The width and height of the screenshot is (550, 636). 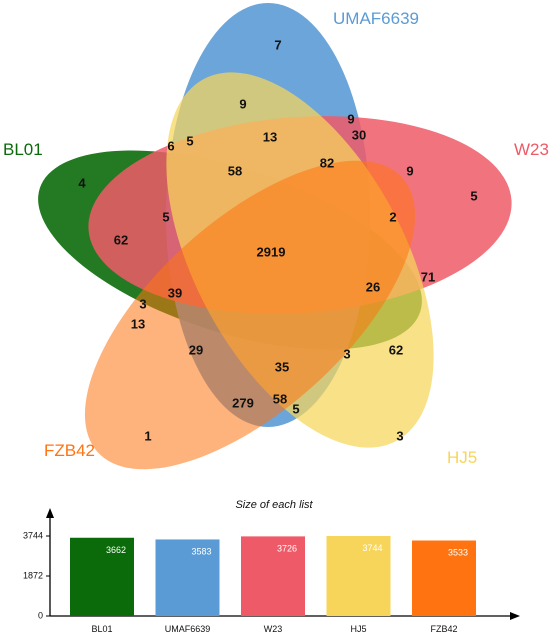 I want to click on y-tick-label: 1872, so click(x=33, y=575).